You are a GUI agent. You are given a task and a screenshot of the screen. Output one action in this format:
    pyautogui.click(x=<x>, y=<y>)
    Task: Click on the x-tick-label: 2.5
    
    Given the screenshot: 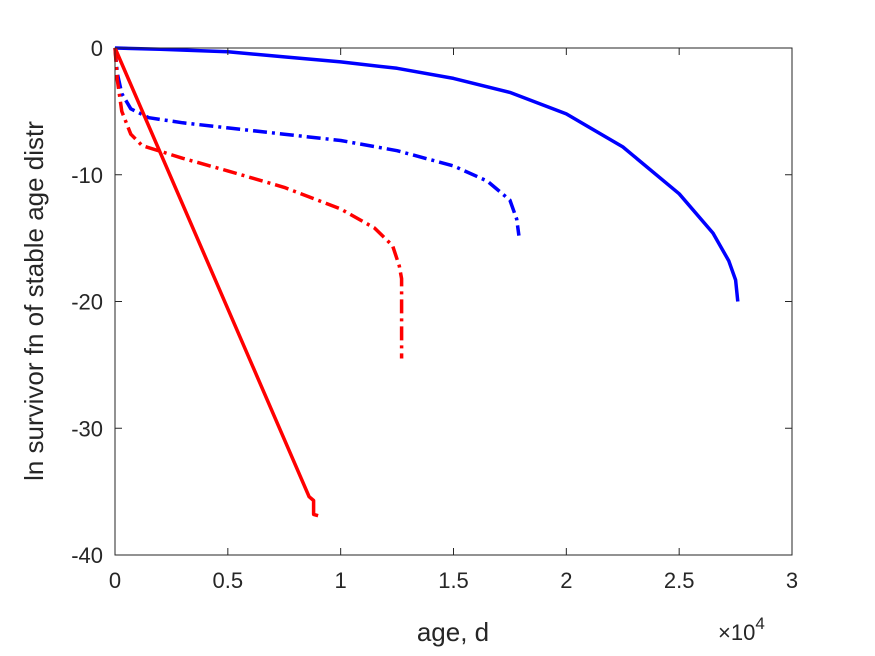 What is the action you would take?
    pyautogui.click(x=679, y=580)
    